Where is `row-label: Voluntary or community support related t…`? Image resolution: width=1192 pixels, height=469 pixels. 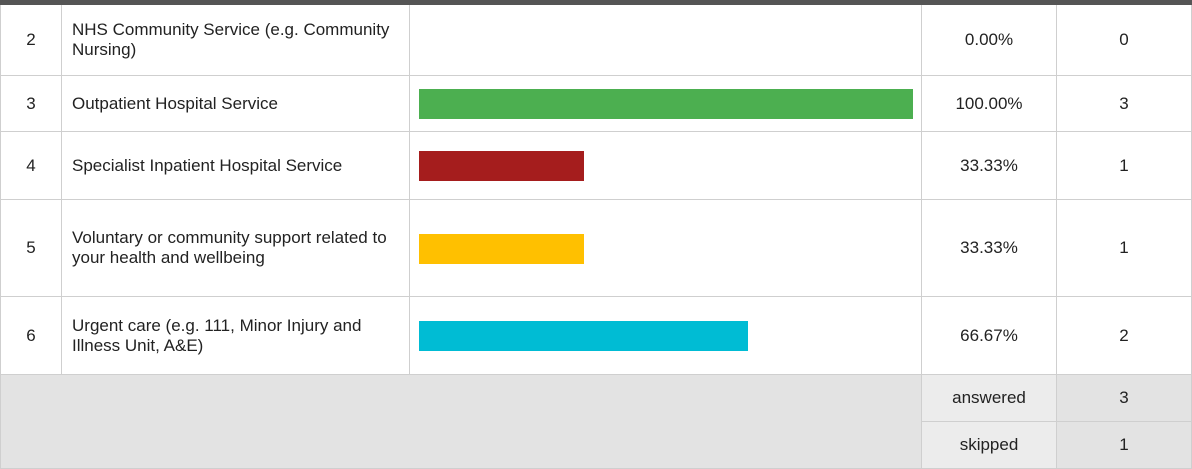
row-label: Voluntary or community support related t… is located at coordinates (236, 248).